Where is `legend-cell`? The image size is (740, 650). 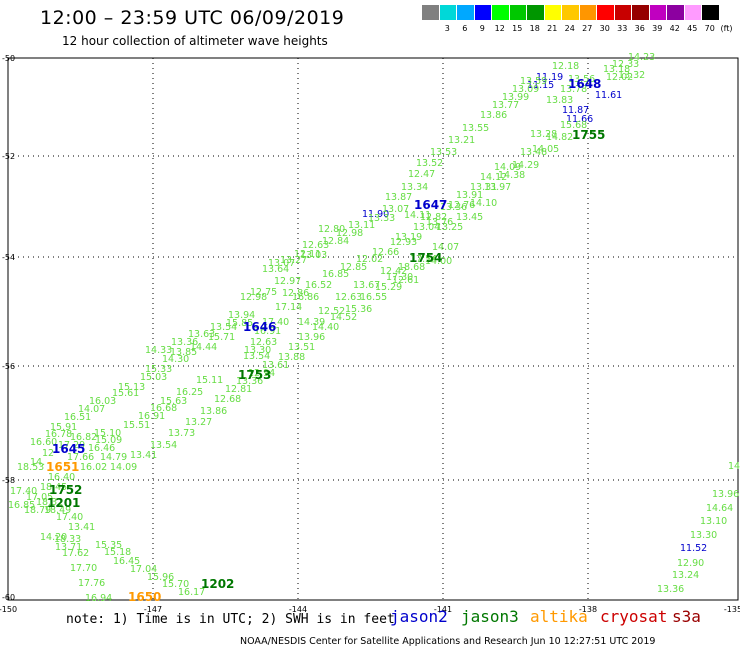 legend-cell is located at coordinates (430, 19).